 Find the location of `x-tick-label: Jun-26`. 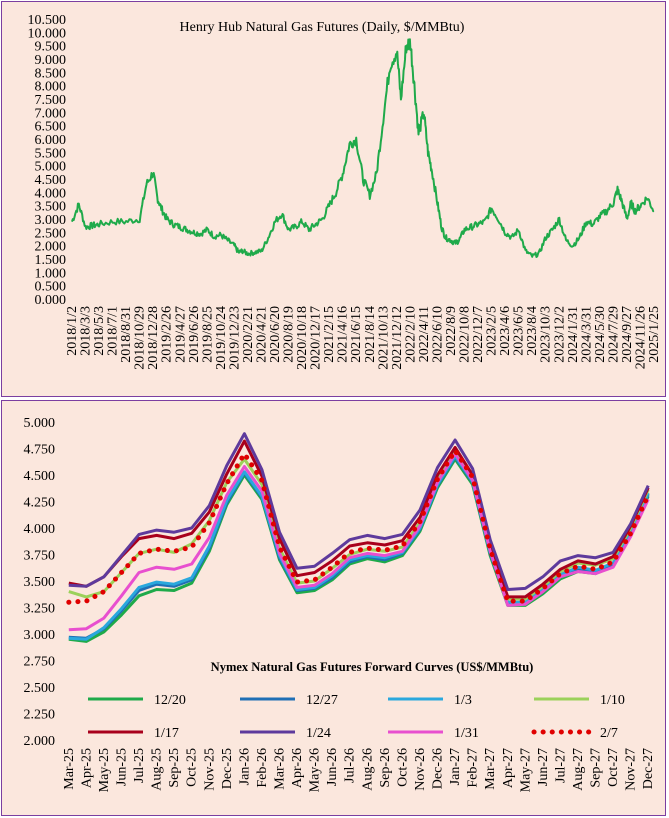

x-tick-label: Jun-26 is located at coordinates (332, 767).